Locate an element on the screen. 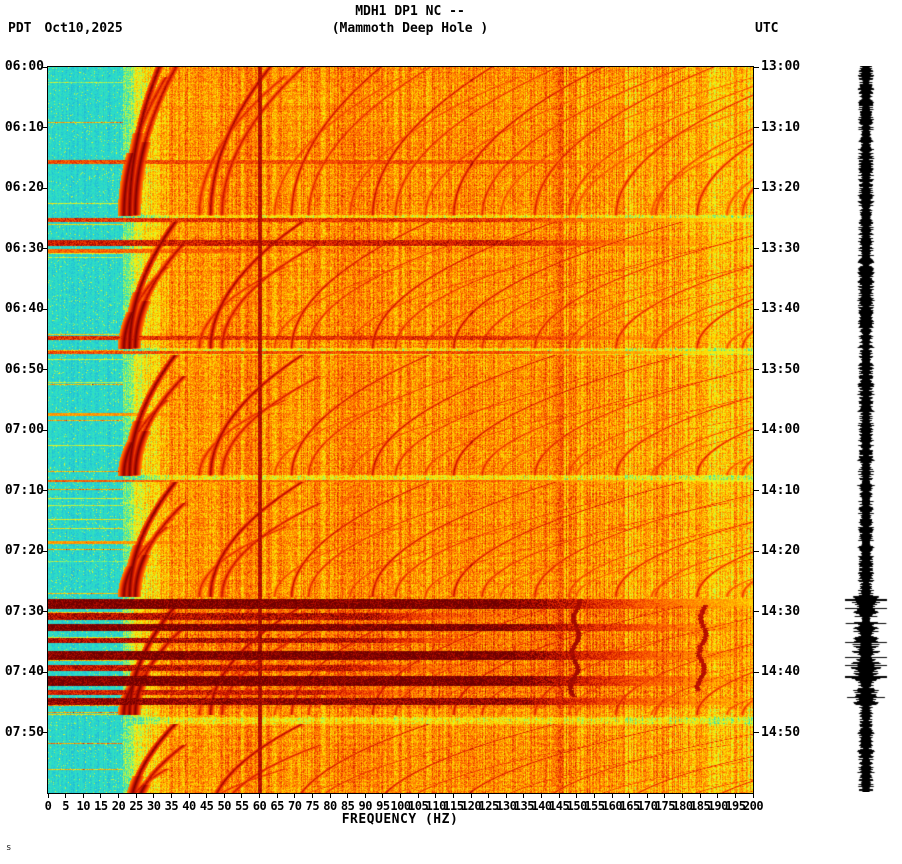  x-tick-label: 0 is located at coordinates (48, 806).